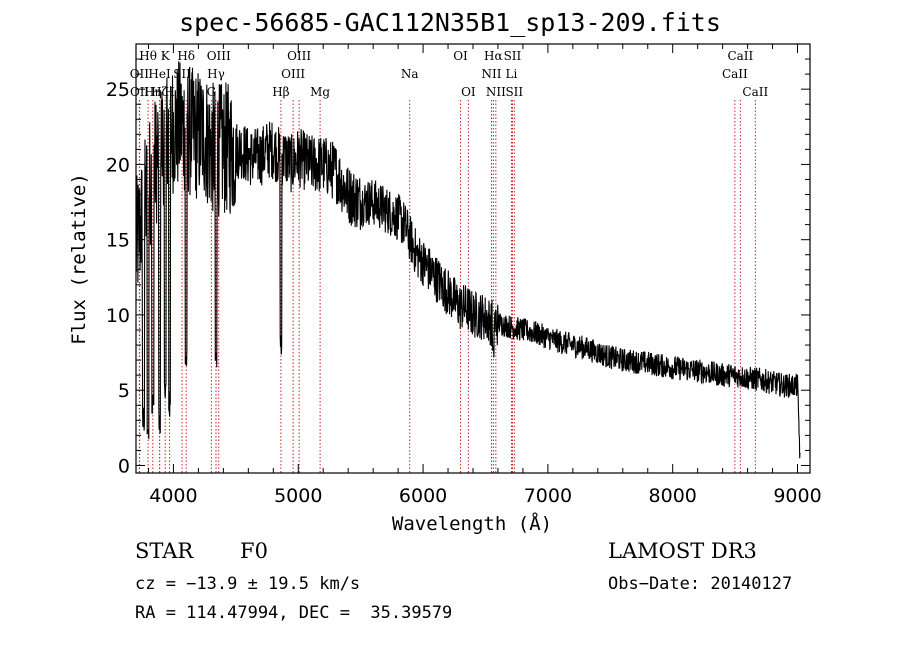  Describe the element at coordinates (140, 92) in the screenshot. I see `spectral-line-label: OII` at that location.